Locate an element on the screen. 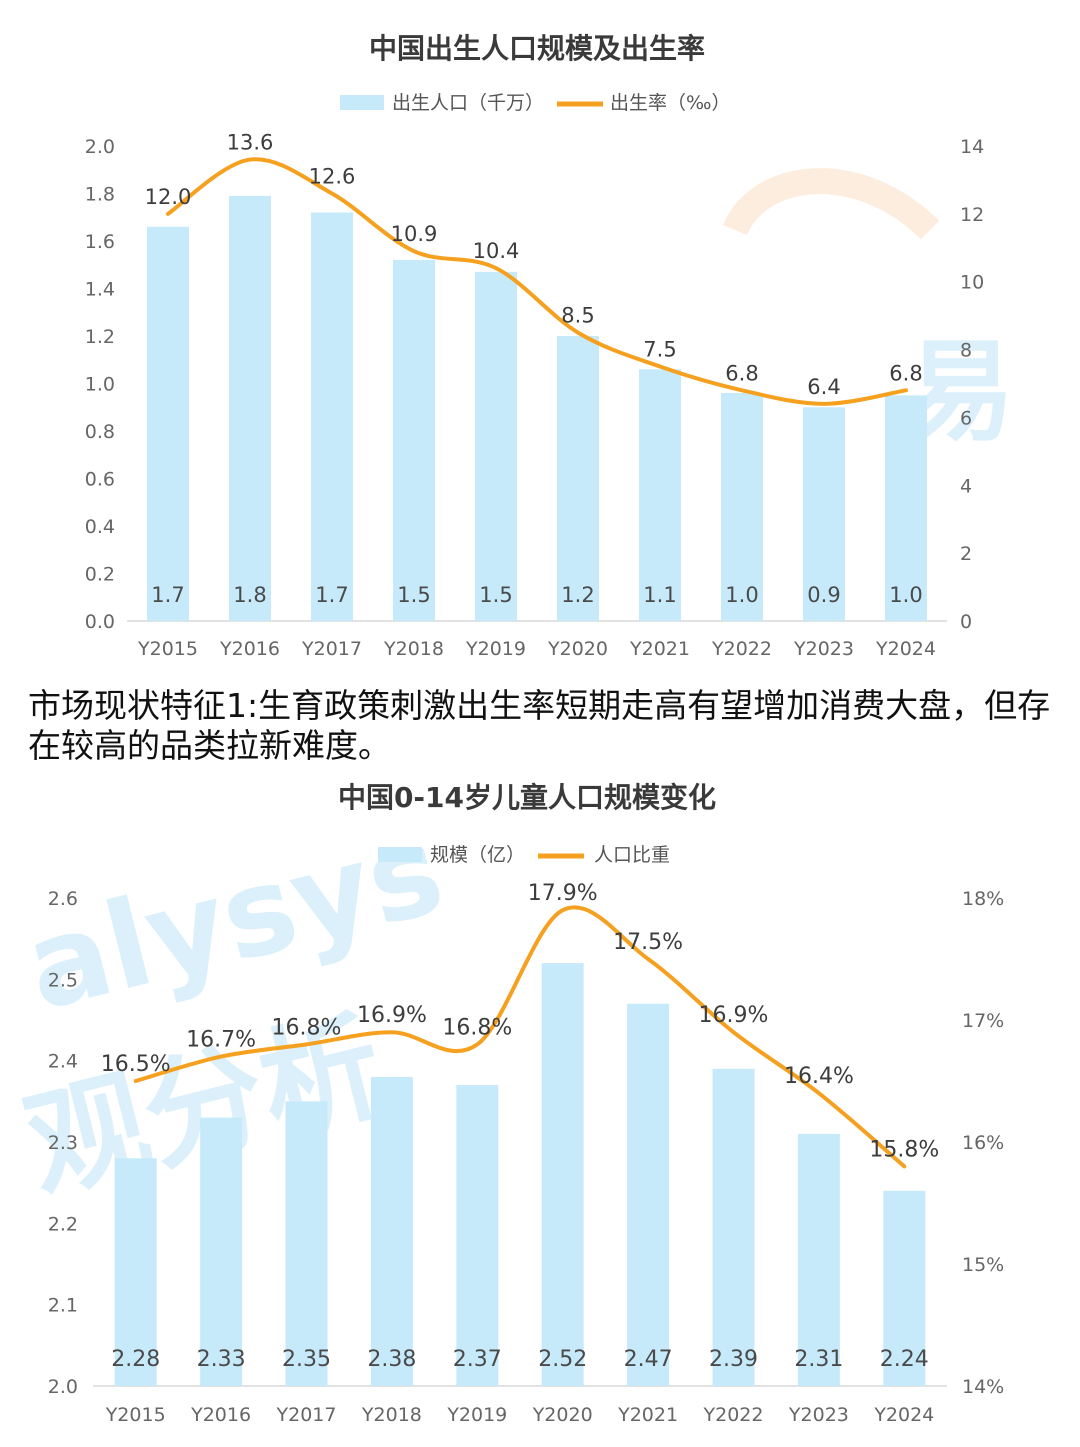 The image size is (1080, 1447). y-left-tick-label: 1.4 is located at coordinates (100, 290).